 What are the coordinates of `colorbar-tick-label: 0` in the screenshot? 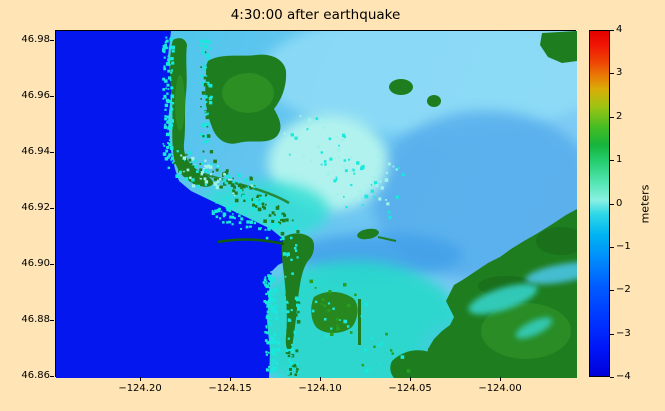 It's located at (619, 203).